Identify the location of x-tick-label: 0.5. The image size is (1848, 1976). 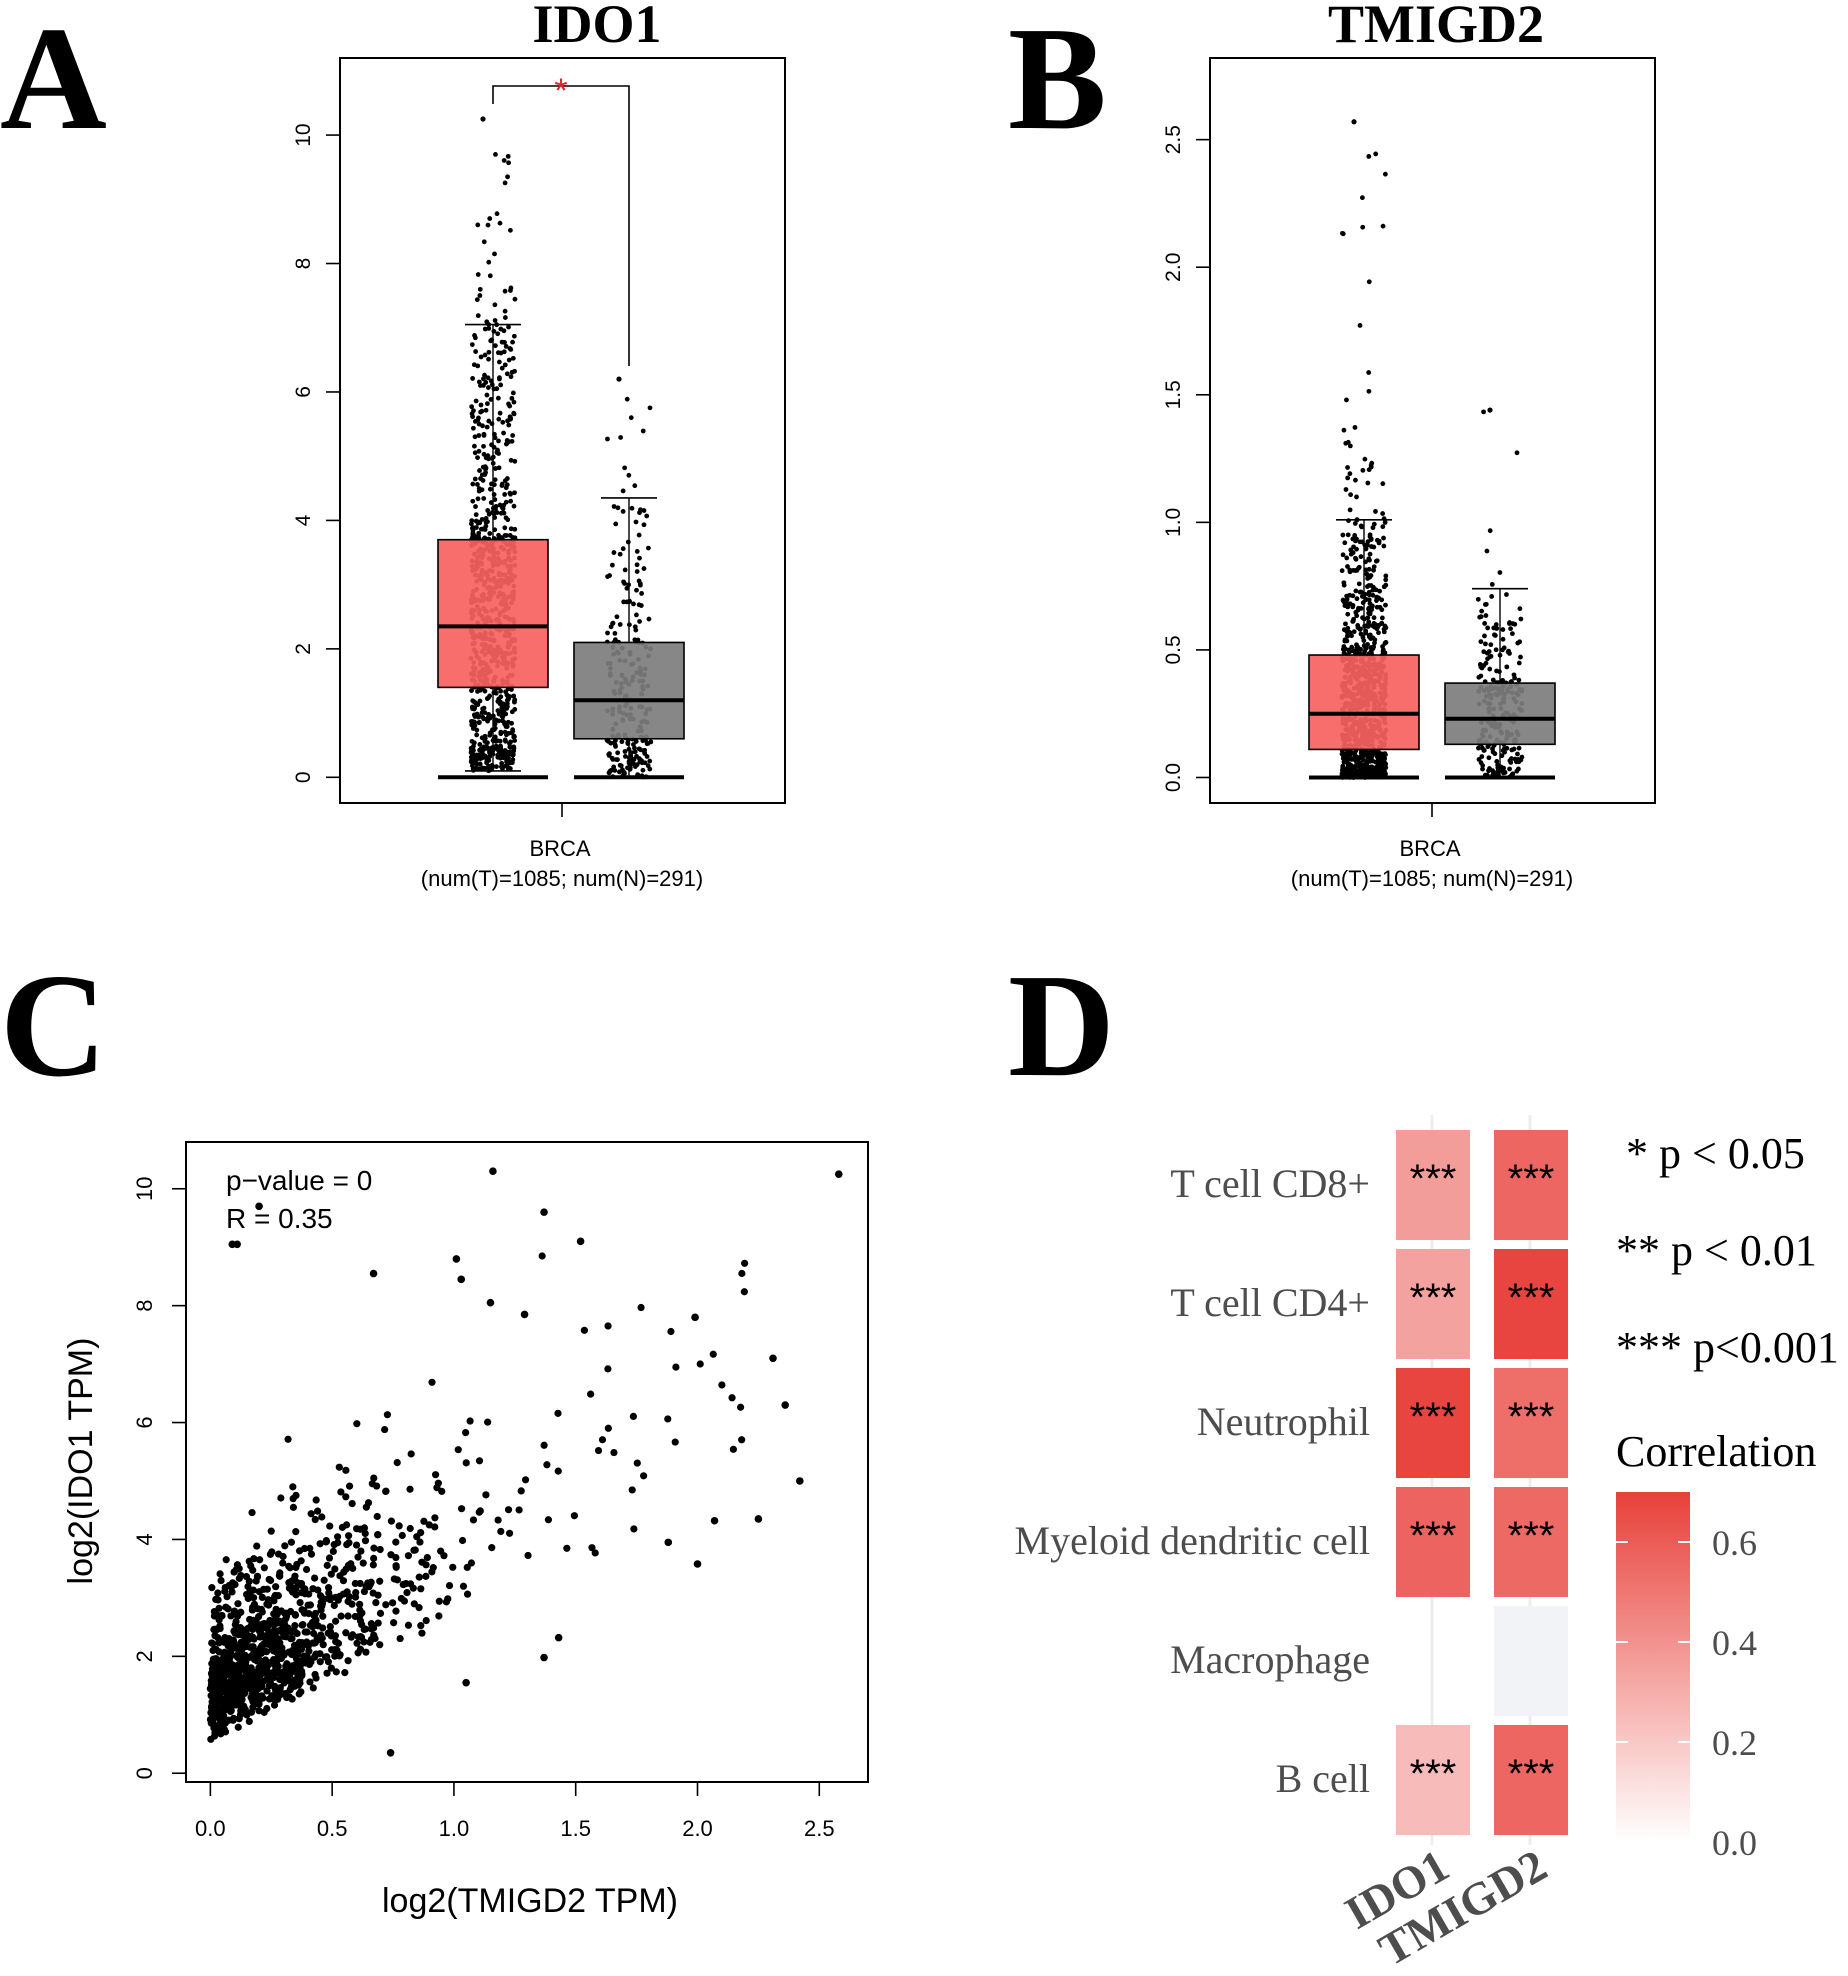
(332, 1828).